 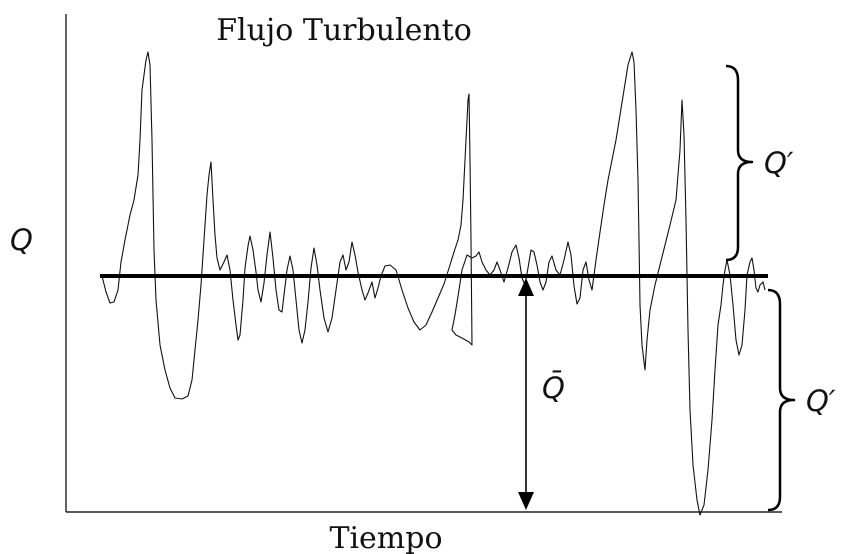 I want to click on x-axis-label: Tiempo, so click(x=385, y=537).